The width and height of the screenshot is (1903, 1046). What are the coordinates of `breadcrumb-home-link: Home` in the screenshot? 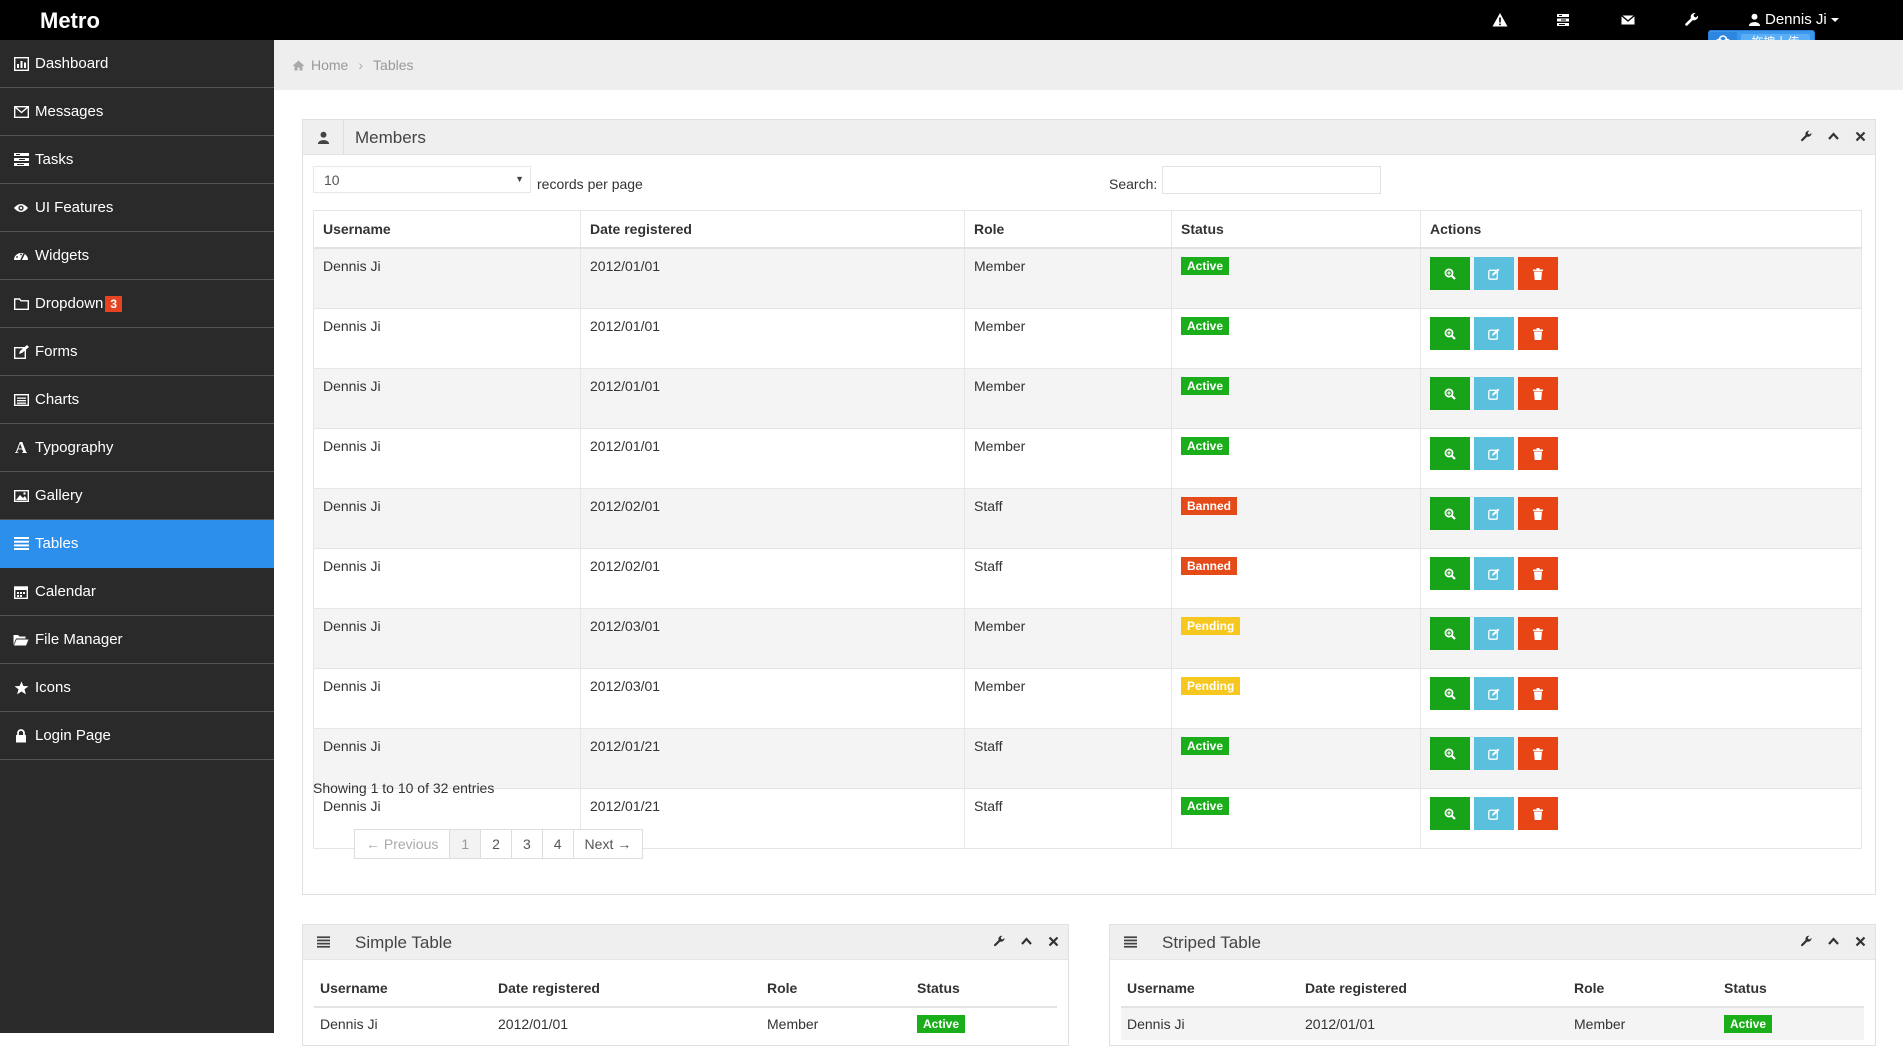 It's located at (330, 65).